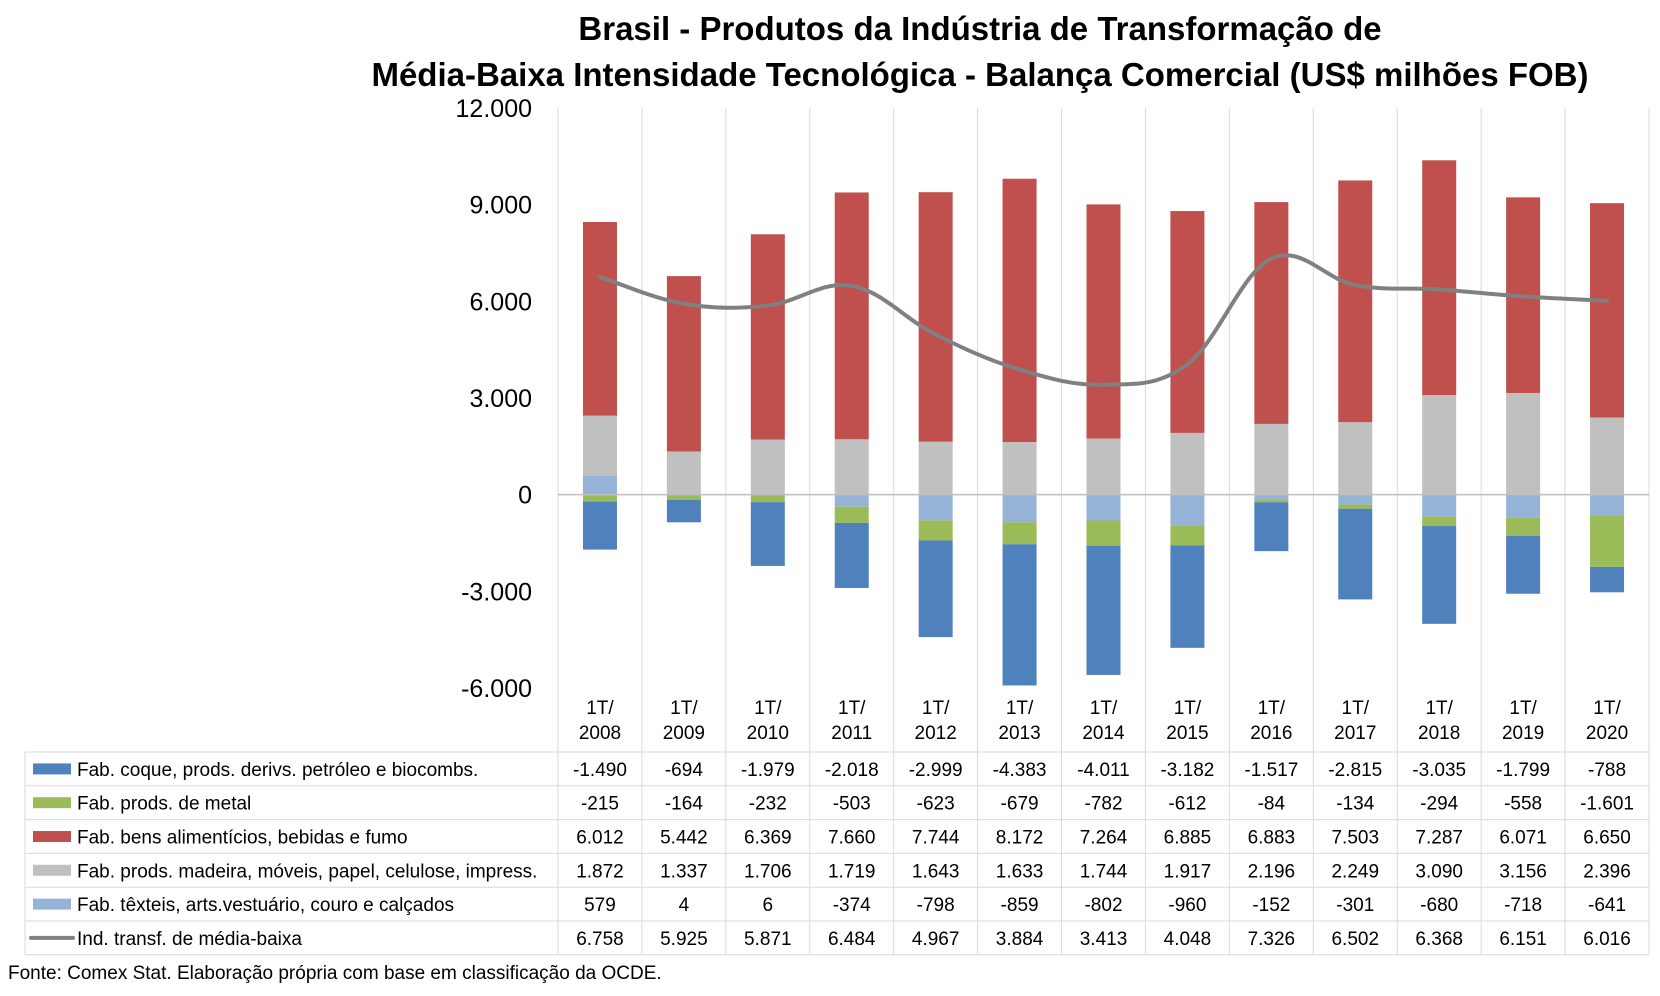 Image resolution: width=1660 pixels, height=996 pixels. Describe the element at coordinates (1523, 905) in the screenshot. I see `data-table-value: -718` at that location.